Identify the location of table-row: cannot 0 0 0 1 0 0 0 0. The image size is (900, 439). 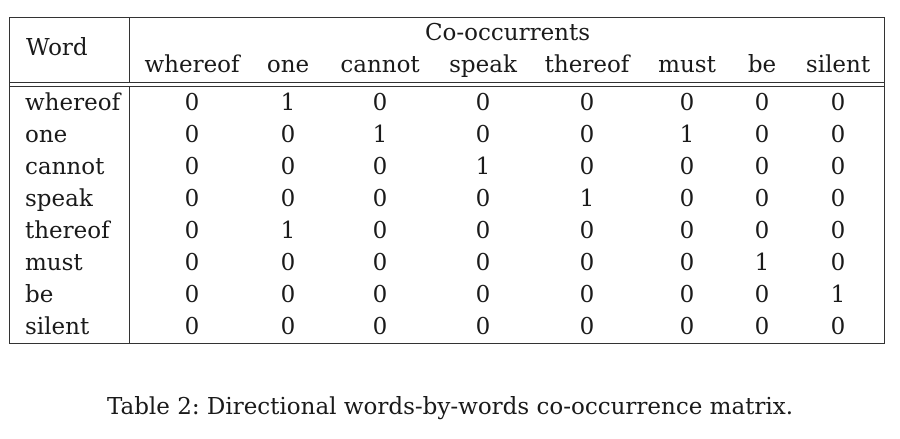
(447, 167).